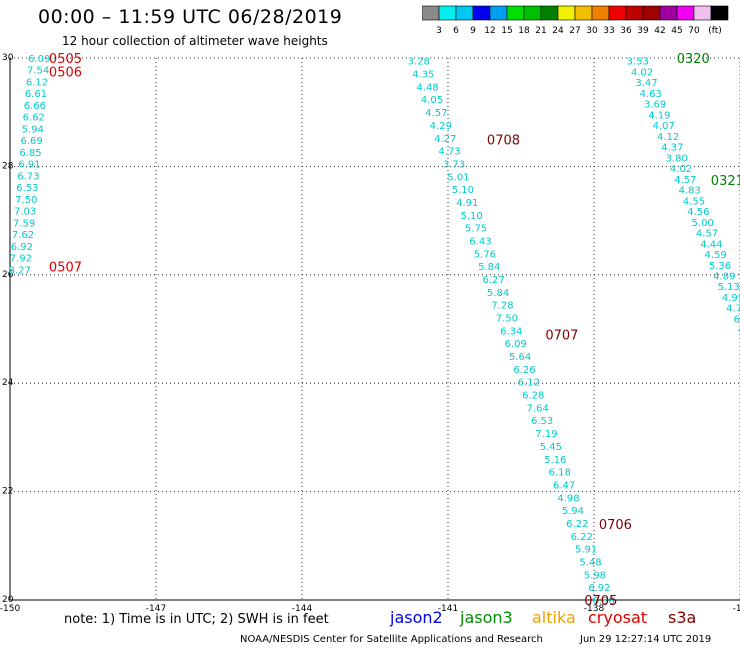  I want to click on wave-height-value: 6.12, so click(529, 383).